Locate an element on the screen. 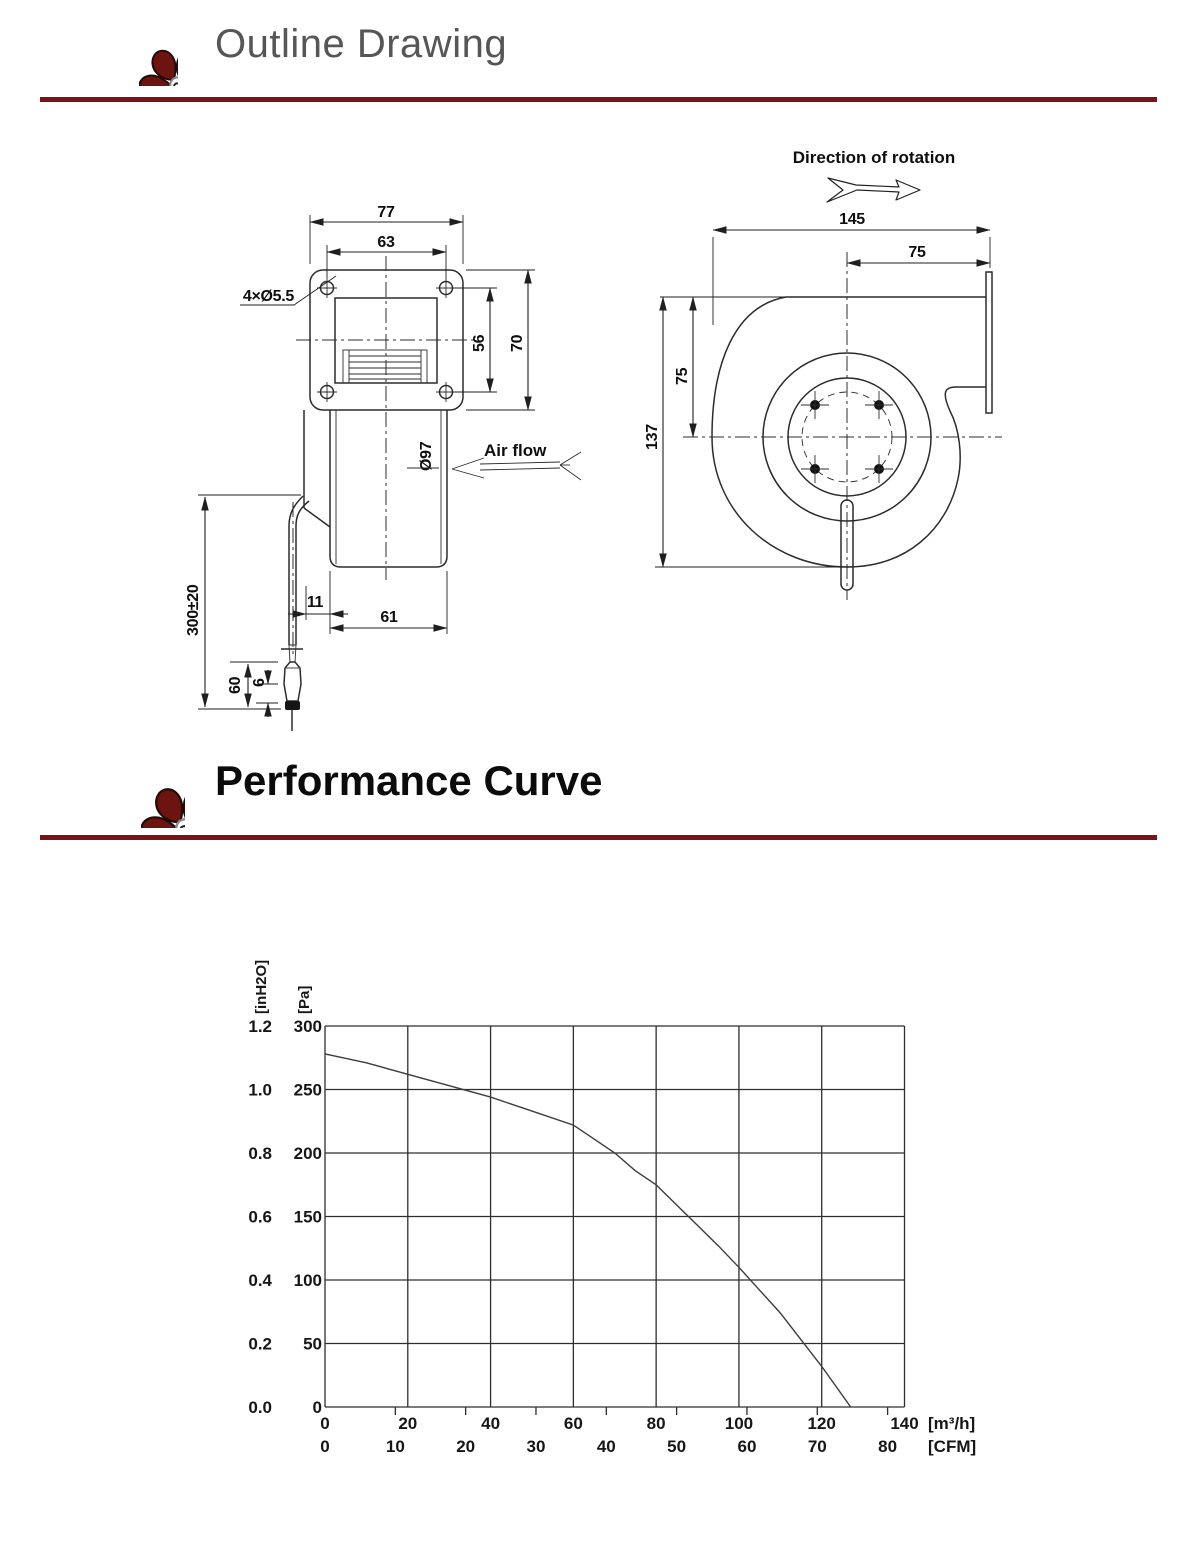 The image size is (1200, 1550). dim-cable-length: 300±20 is located at coordinates (193, 610).